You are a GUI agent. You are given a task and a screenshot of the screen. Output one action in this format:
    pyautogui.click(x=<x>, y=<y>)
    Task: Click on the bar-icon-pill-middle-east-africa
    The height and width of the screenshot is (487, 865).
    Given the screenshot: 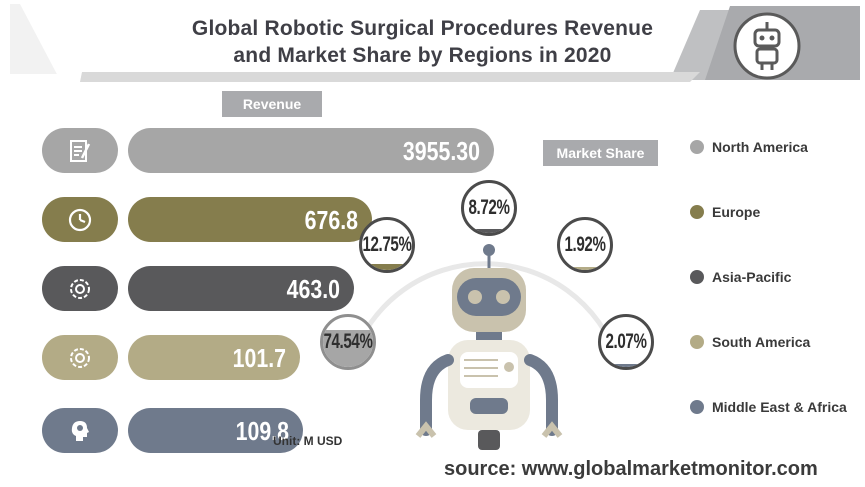 What is the action you would take?
    pyautogui.click(x=80, y=430)
    